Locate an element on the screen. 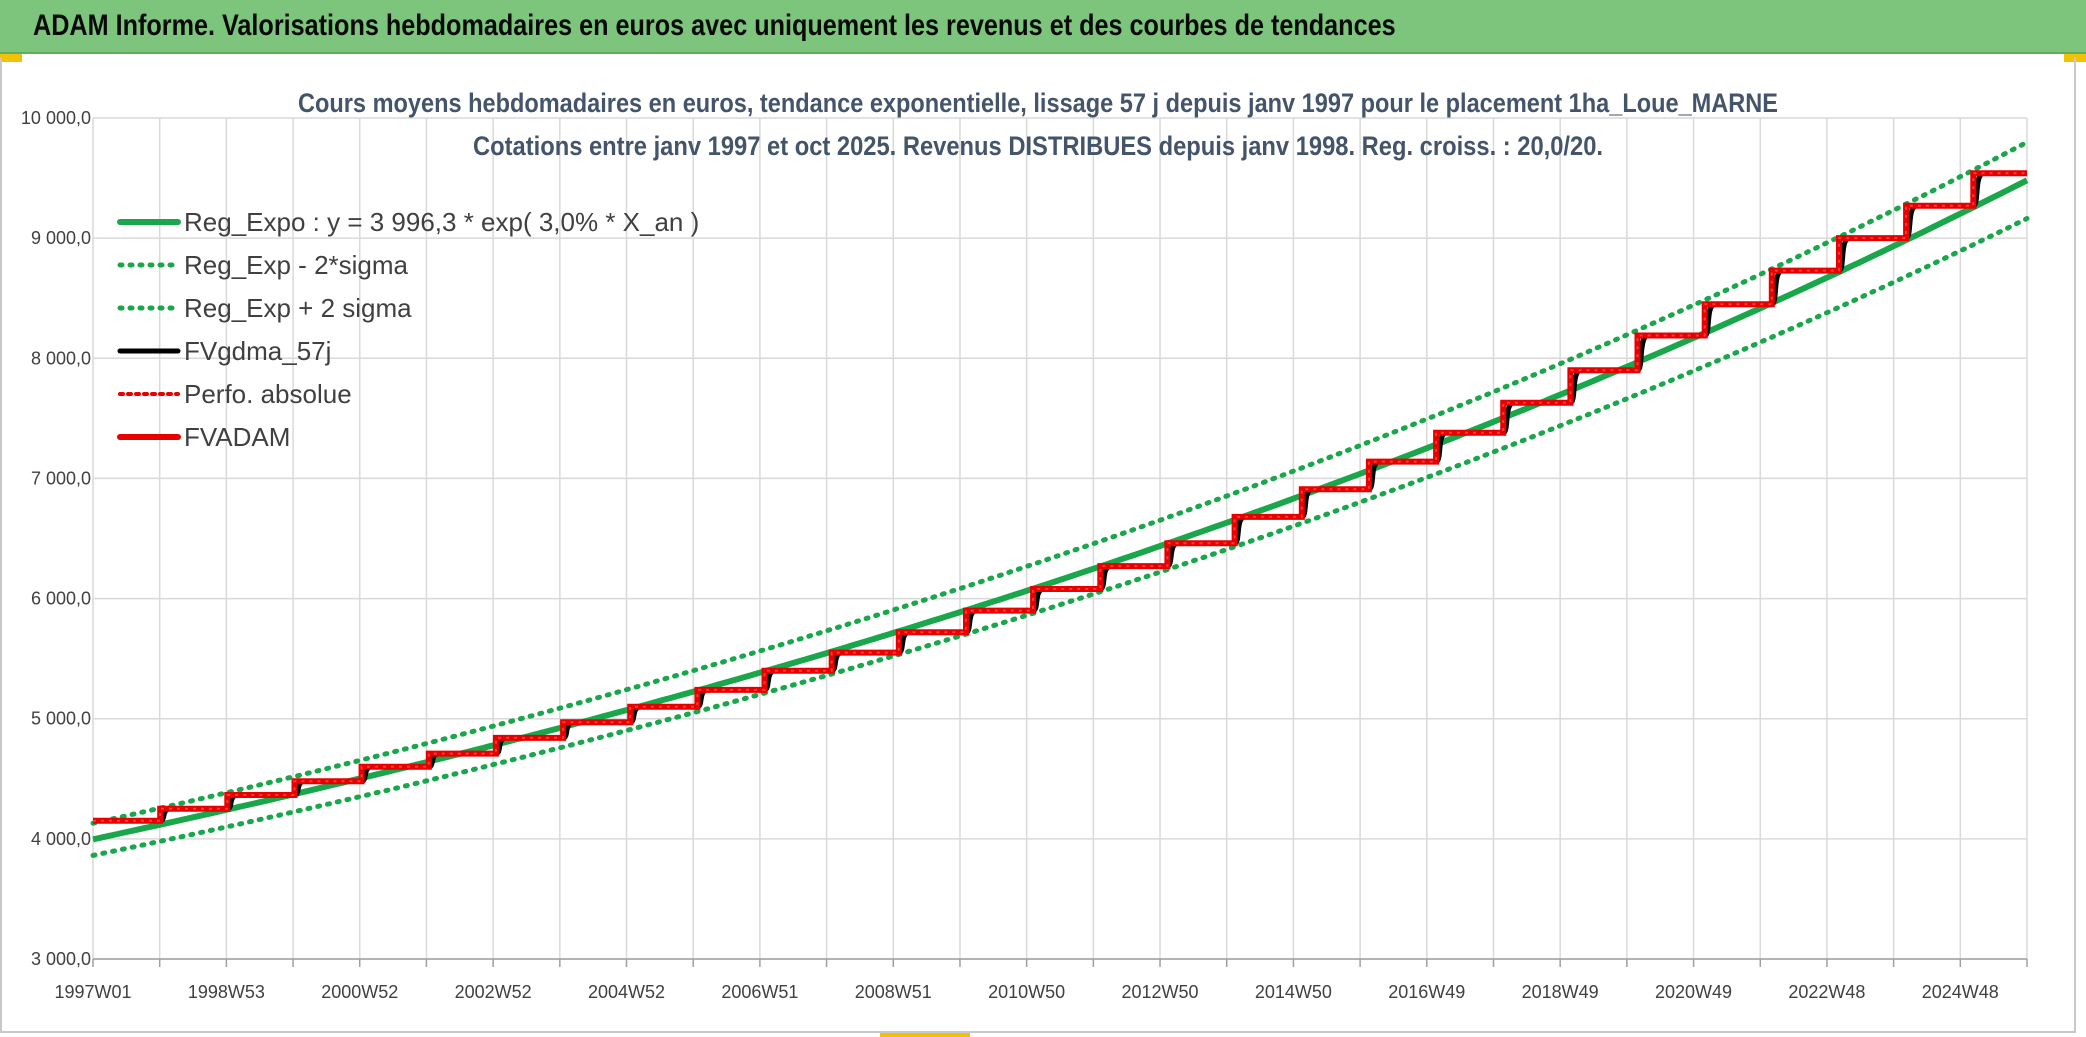 This screenshot has height=1037, width=2086. x-tick-label: 2014W50 is located at coordinates (1293, 992).